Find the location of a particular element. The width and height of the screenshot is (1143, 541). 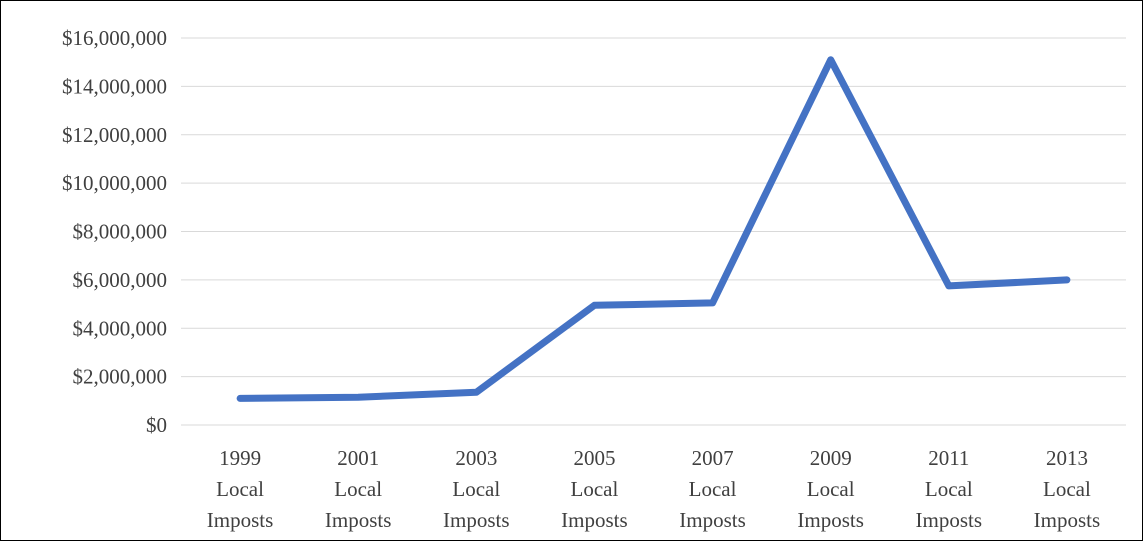

x-tick-label: 2011 Local Imposts is located at coordinates (949, 489).